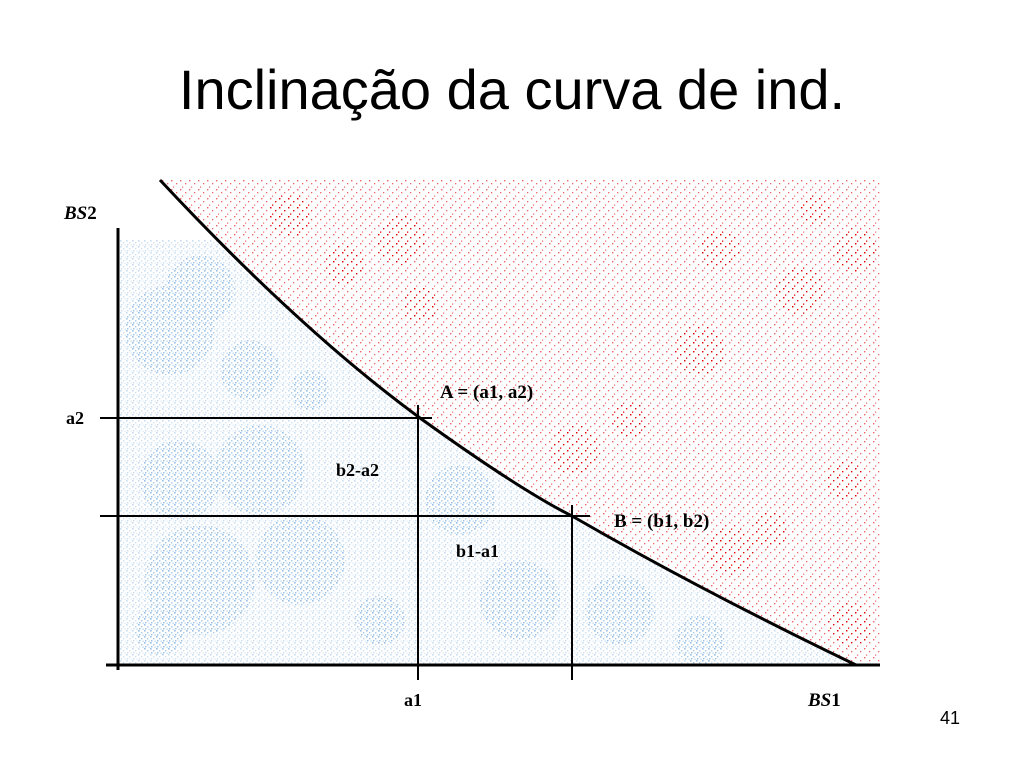  I want to click on x-axis-label: BS1, so click(824, 700).